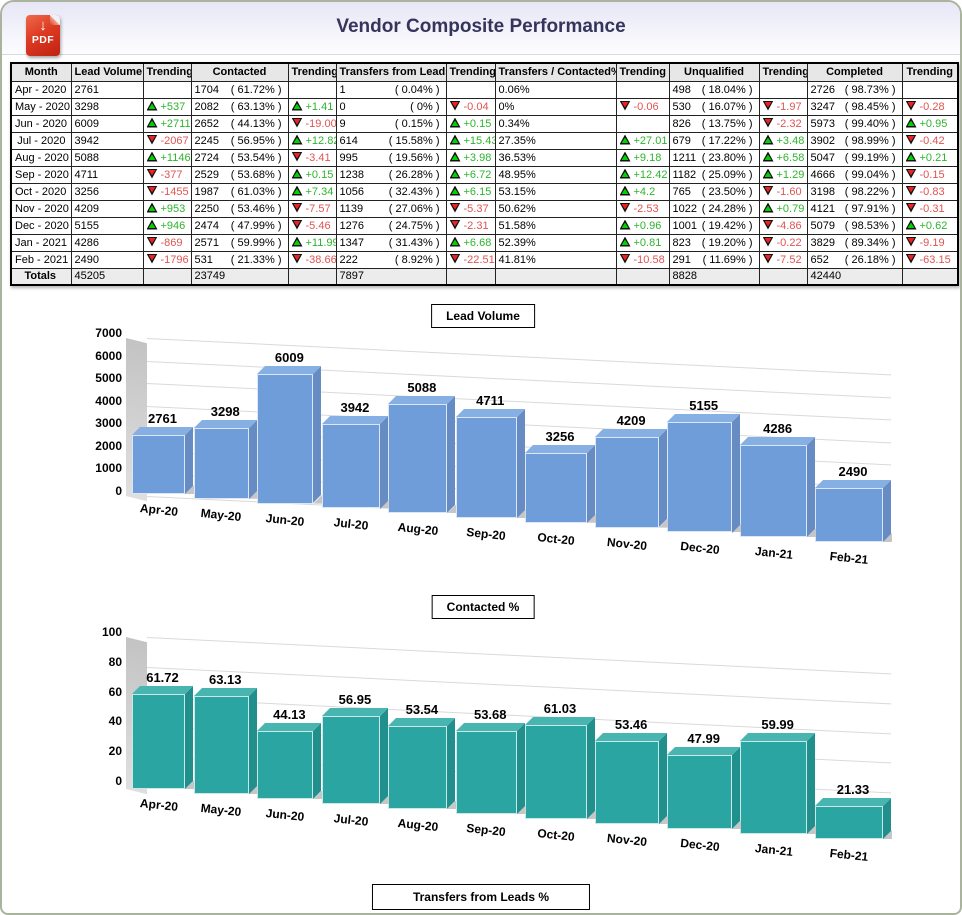 The width and height of the screenshot is (962, 915). I want to click on cell-transfers_trend: -5.37, so click(470, 208).